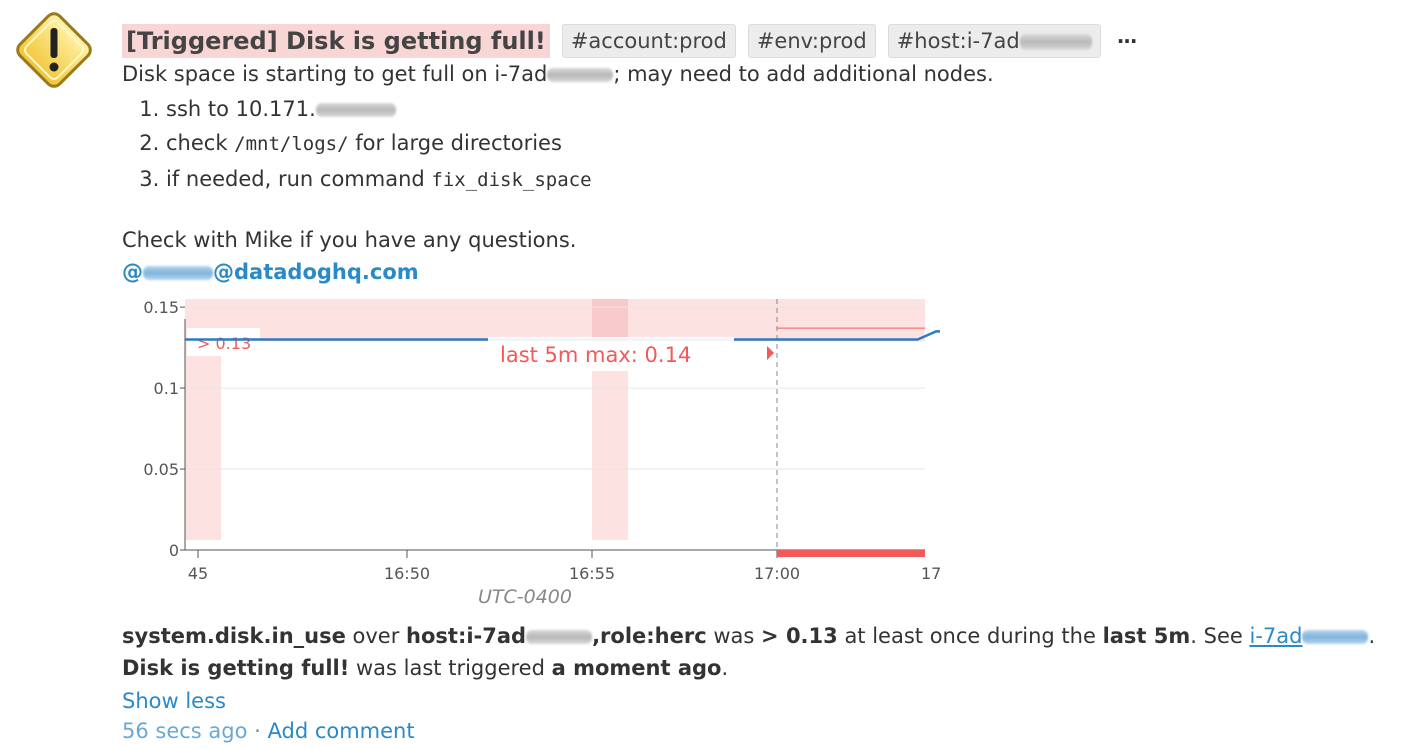 The height and width of the screenshot is (750, 1420). What do you see at coordinates (200, 143) in the screenshot?
I see `step-2-text: check` at bounding box center [200, 143].